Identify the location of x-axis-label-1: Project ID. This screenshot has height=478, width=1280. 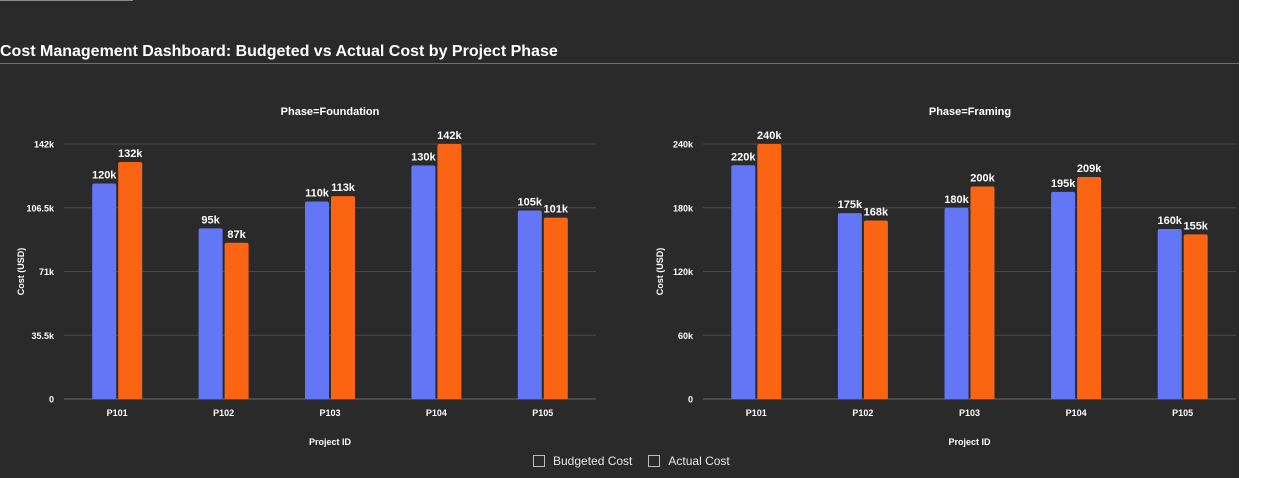
(969, 442).